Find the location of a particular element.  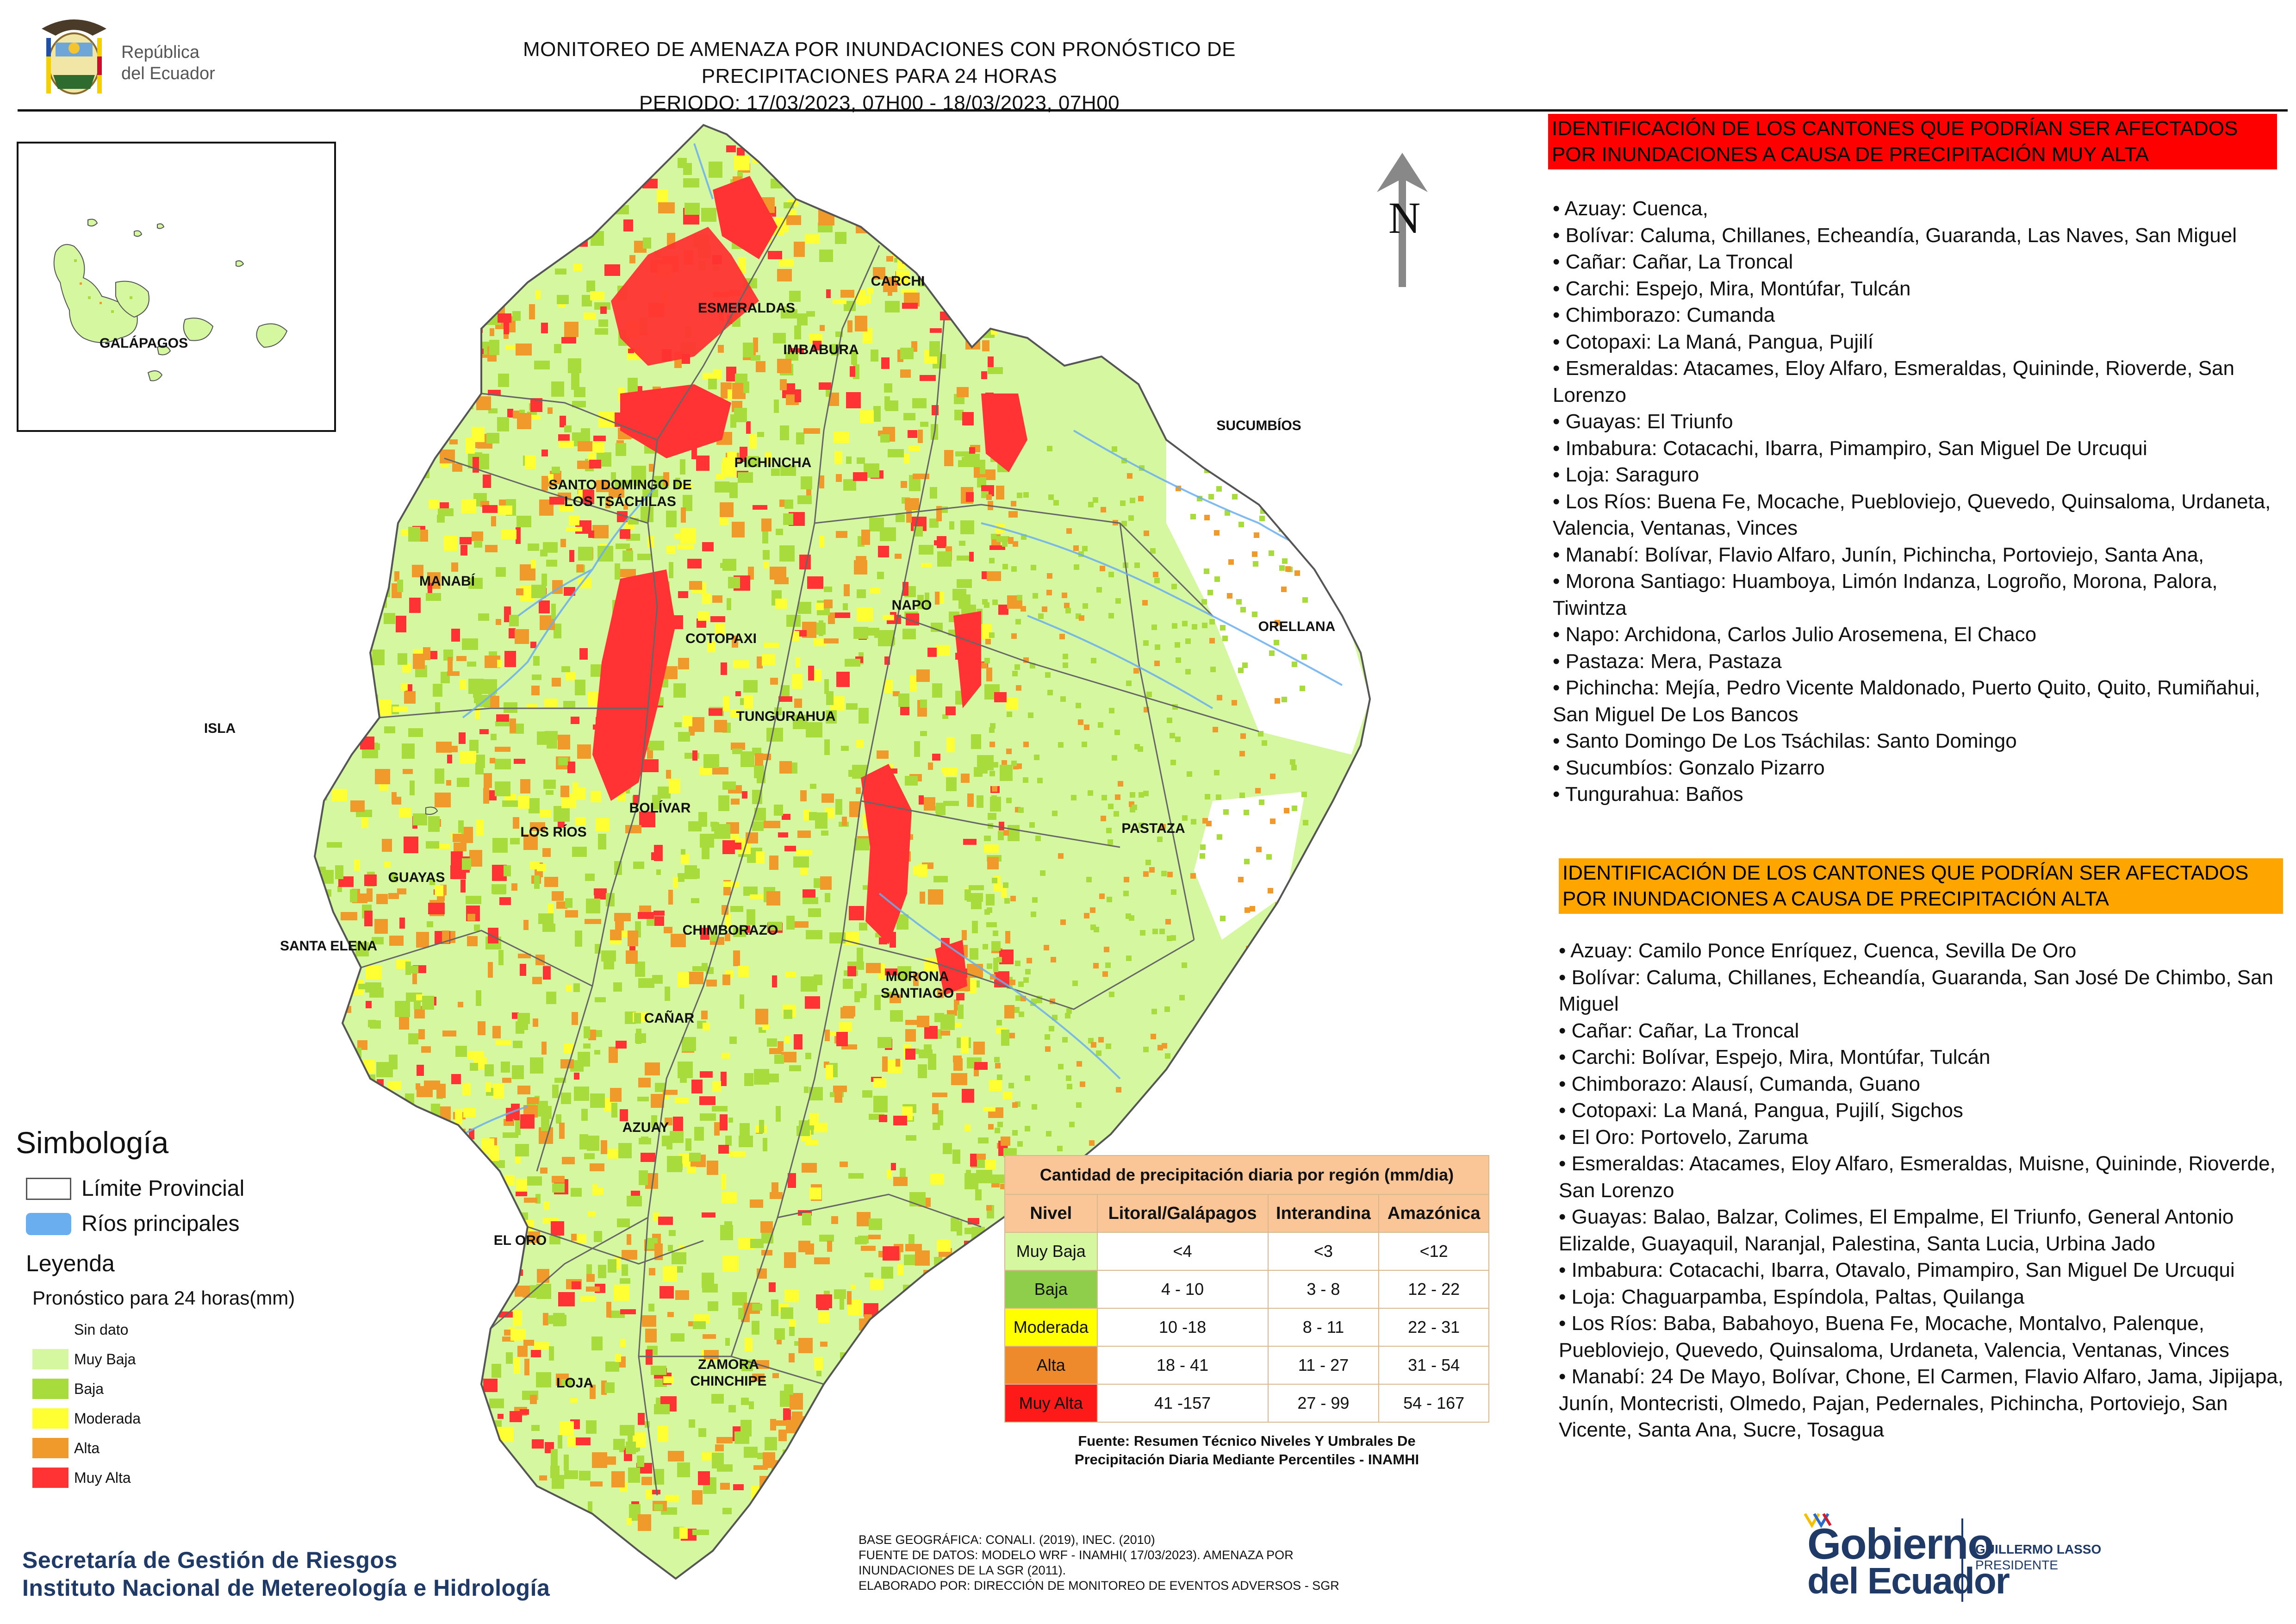

muy-alta-canton-item: • Carchi: Espejo, Mira, Montúfar, Tulcán is located at coordinates (1732, 288).